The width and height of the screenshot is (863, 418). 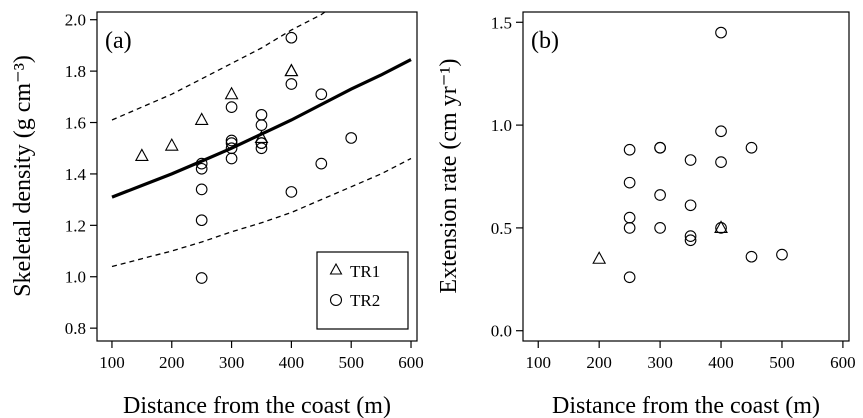 What do you see at coordinates (336, 300) in the screenshot?
I see `legend-marker-circle` at bounding box center [336, 300].